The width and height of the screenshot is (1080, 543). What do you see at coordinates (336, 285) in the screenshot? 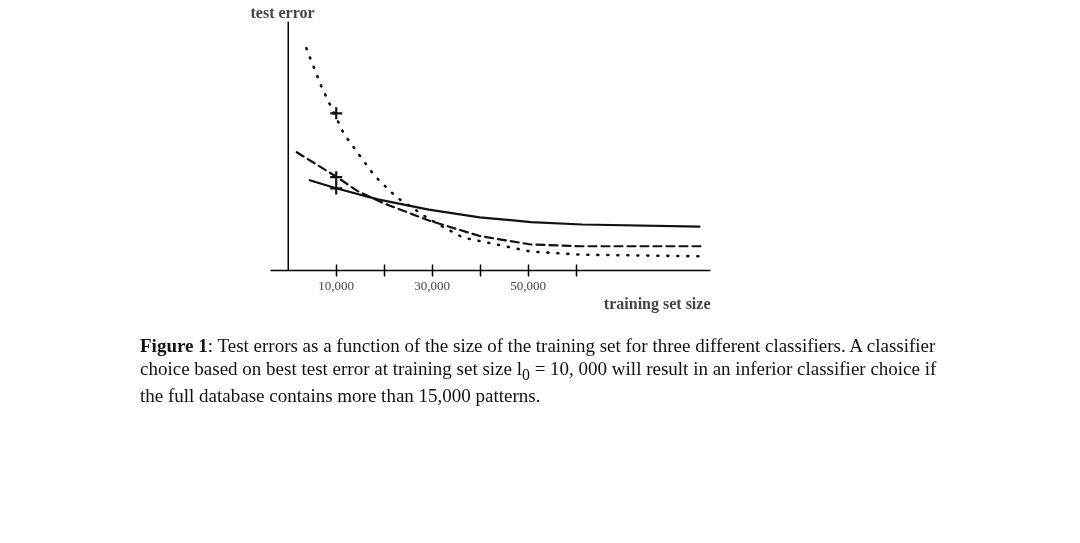
I see `x-tick-label: 10,000` at bounding box center [336, 285].